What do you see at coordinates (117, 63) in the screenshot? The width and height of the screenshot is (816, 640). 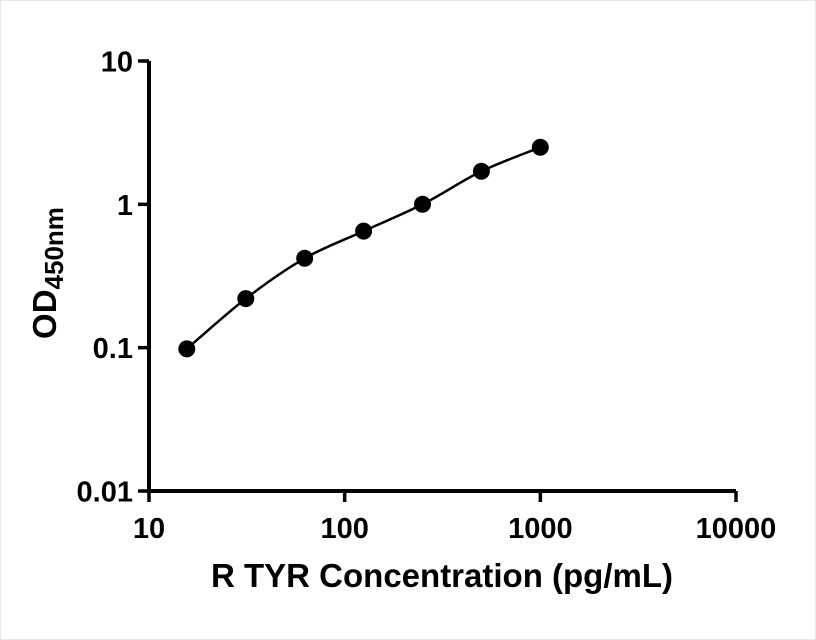 I see `y-tick-label: 10` at bounding box center [117, 63].